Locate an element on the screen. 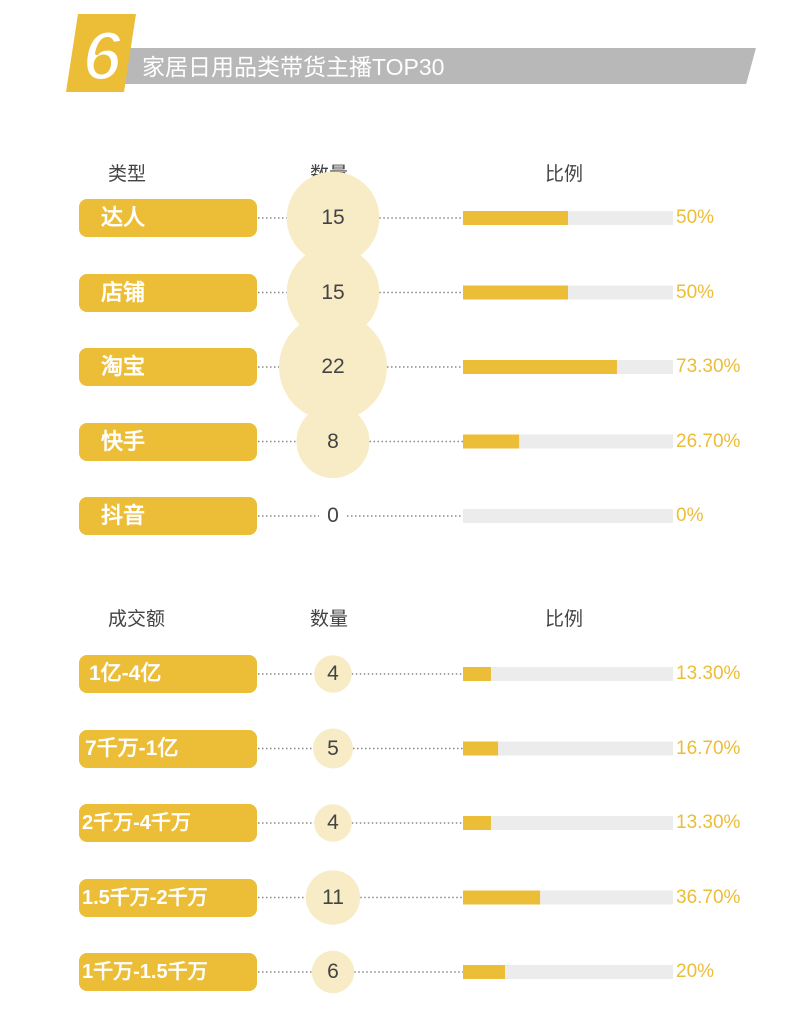  number-badge-icon: 6 is located at coordinates (101, 54).